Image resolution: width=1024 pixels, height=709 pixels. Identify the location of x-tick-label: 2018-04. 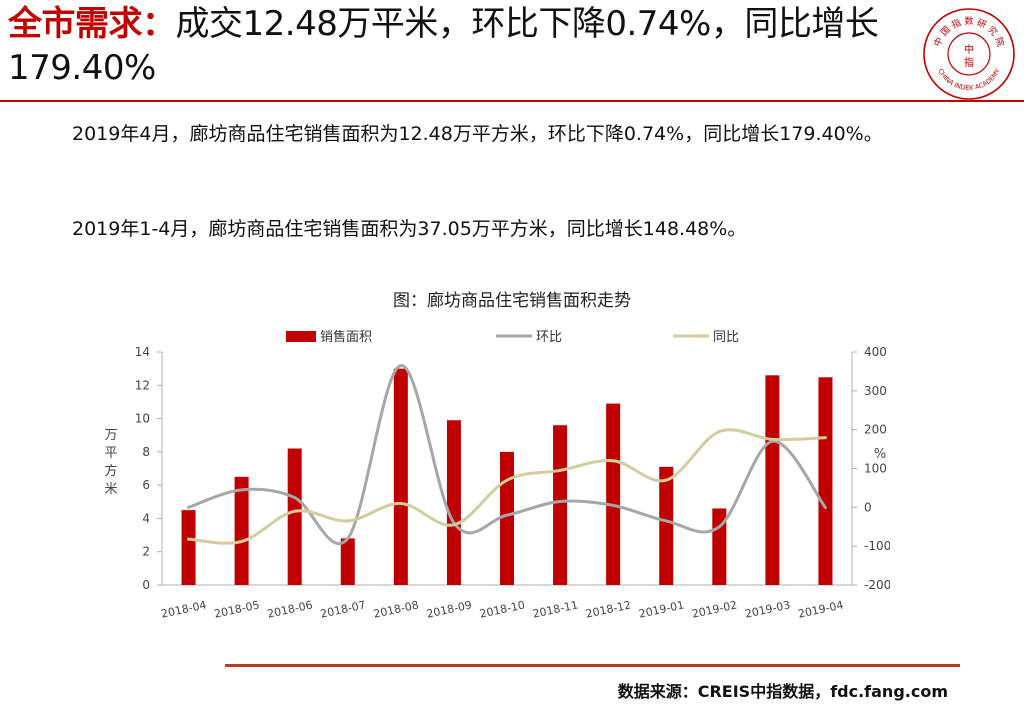
(184, 609).